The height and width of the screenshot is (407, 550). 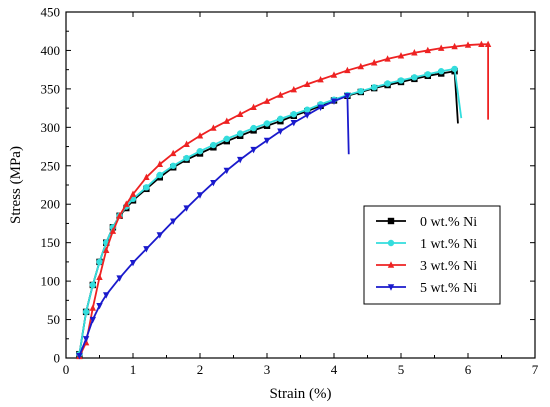 I want to click on y-tick-label: 200, so click(x=51, y=204).